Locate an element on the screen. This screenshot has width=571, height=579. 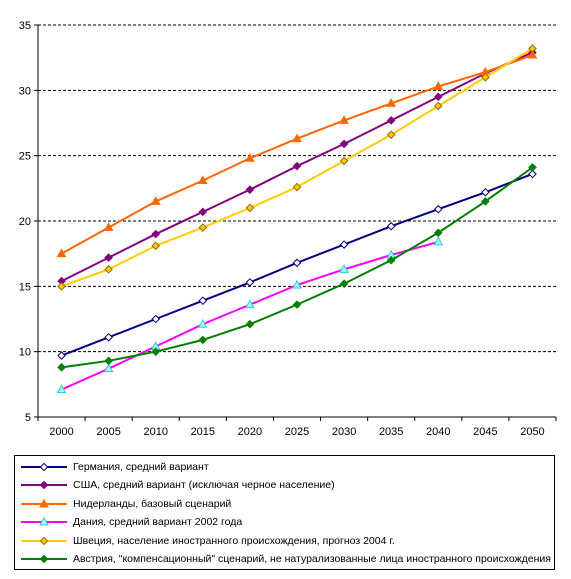
legend-item: Нидерланды, базовый сценарий is located at coordinates (125, 503).